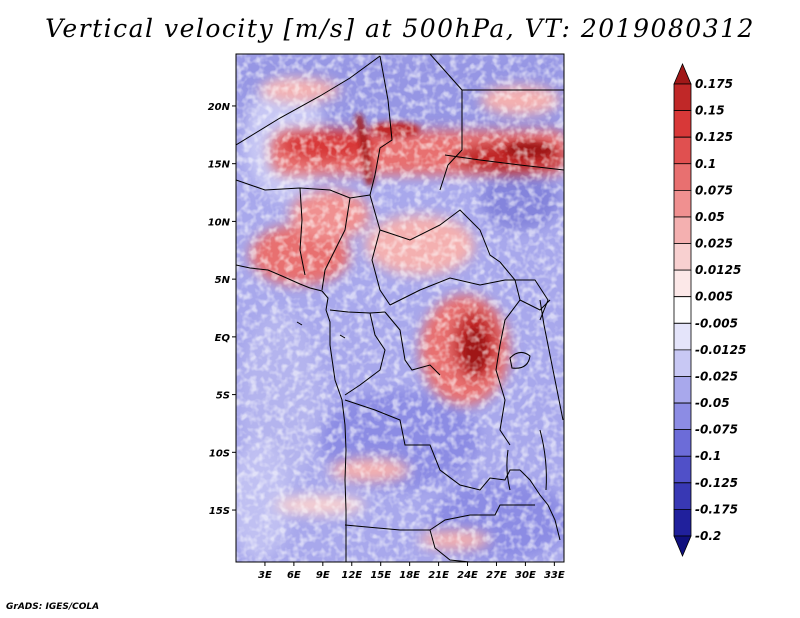  Describe the element at coordinates (439, 517) in the screenshot. I see `border-angola-zambia` at that location.